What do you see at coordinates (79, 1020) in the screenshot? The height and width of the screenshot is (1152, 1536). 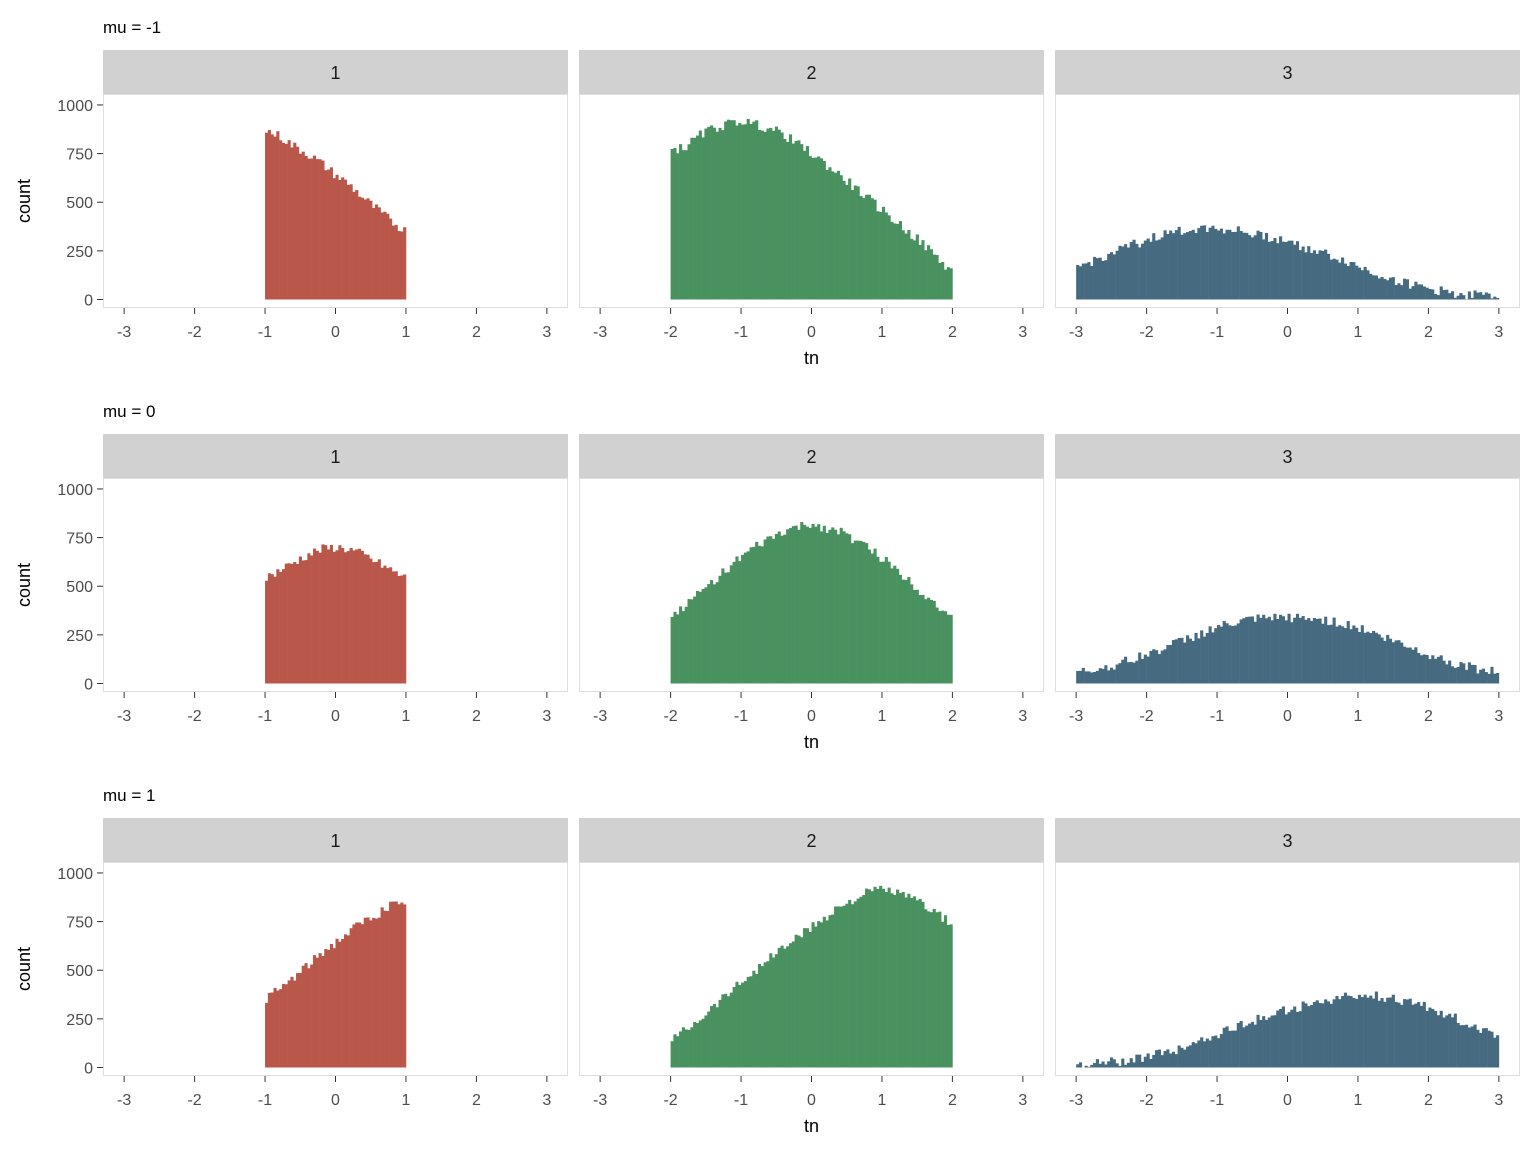 I see `y-tick-label: 250` at bounding box center [79, 1020].